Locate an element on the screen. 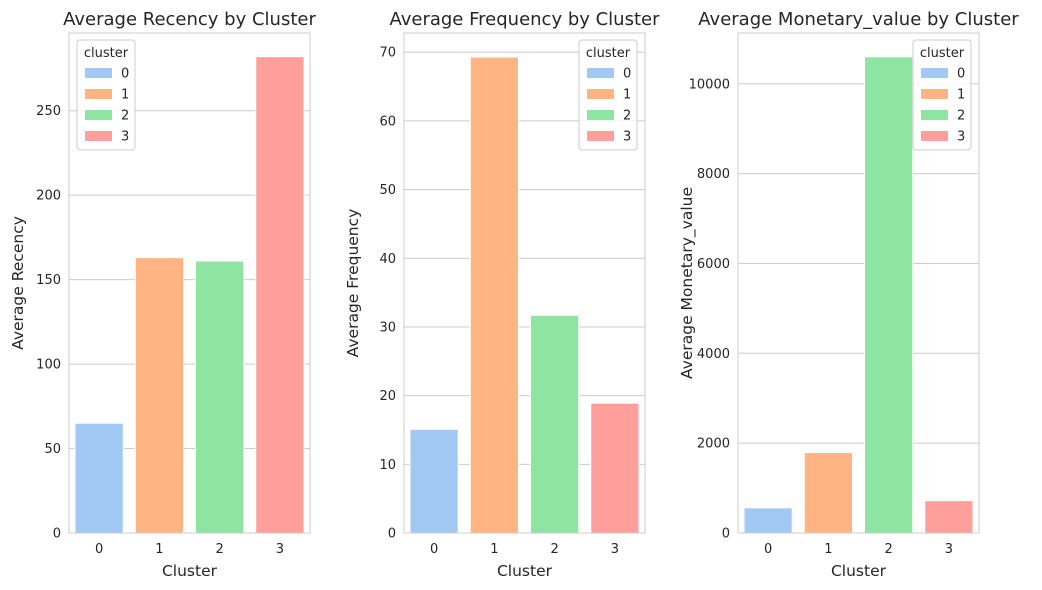 Image resolution: width=1042 pixels, height=590 pixels. y-tick-label: 60 is located at coordinates (387, 121).